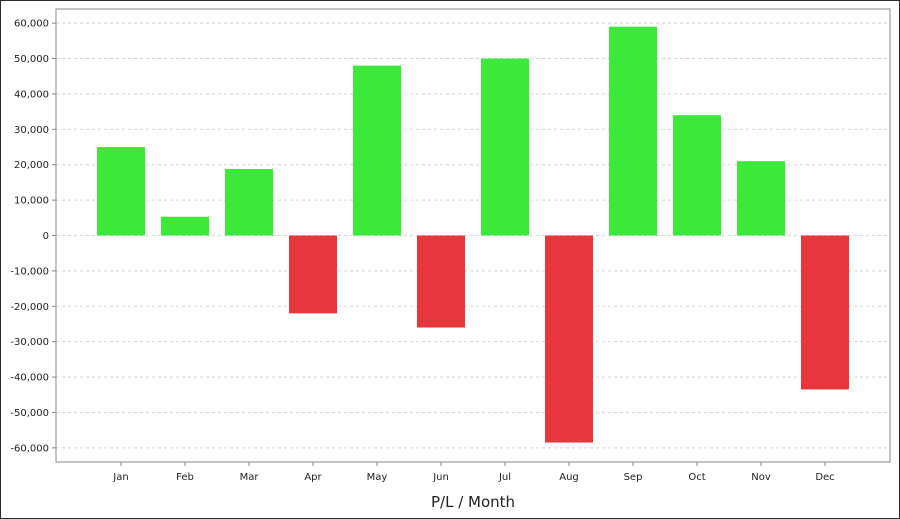 Image resolution: width=900 pixels, height=519 pixels. What do you see at coordinates (29, 342) in the screenshot?
I see `y-tick-label: -30,000` at bounding box center [29, 342].